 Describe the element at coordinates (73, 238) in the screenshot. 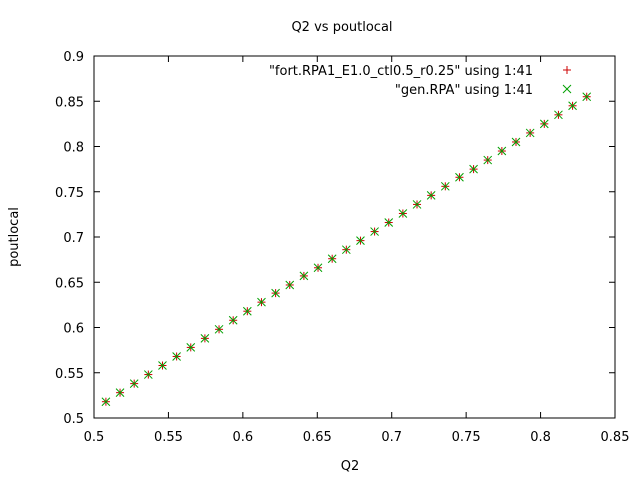

I see `y-tick-label: 0.7` at that location.